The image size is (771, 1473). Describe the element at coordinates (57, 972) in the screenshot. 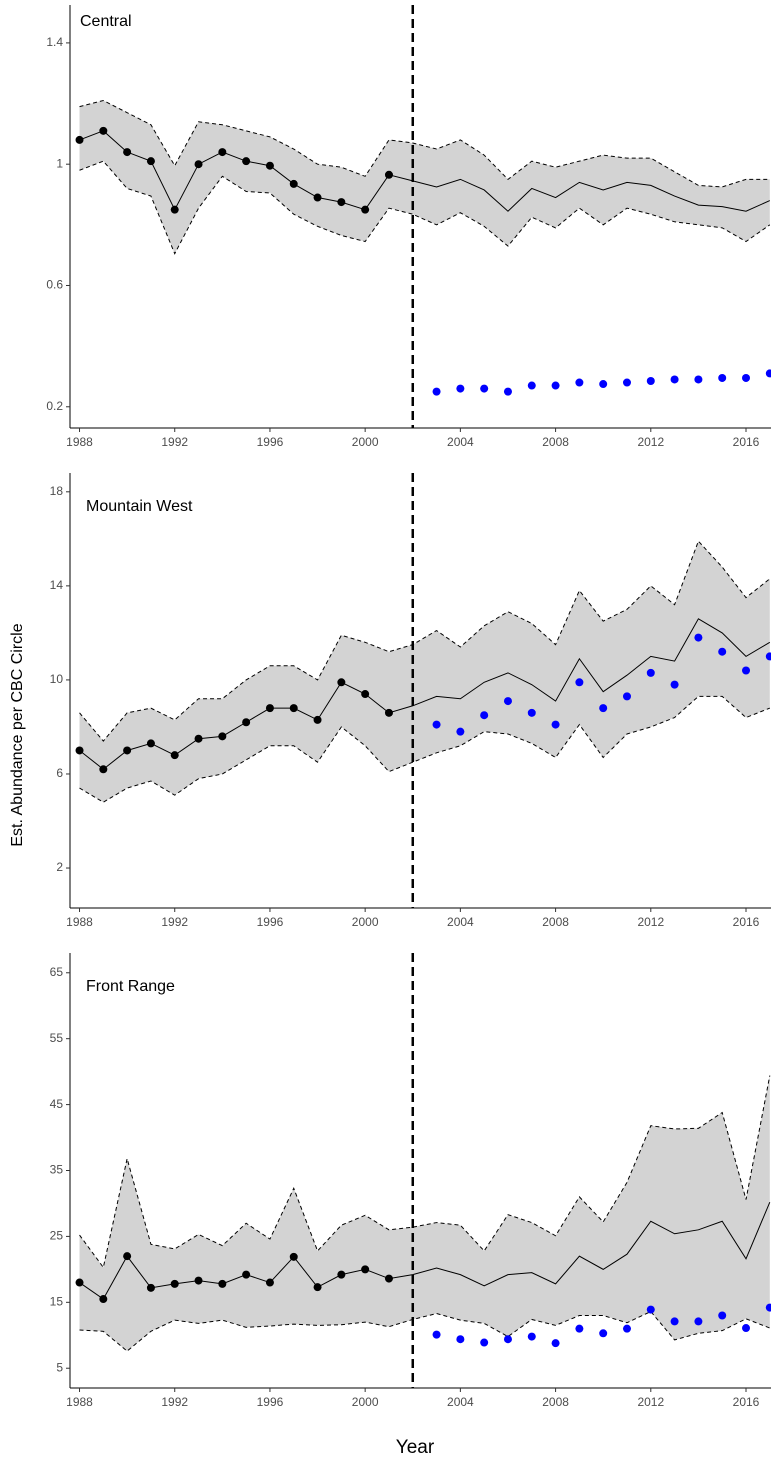

I see `y-tick-label: 65` at that location.